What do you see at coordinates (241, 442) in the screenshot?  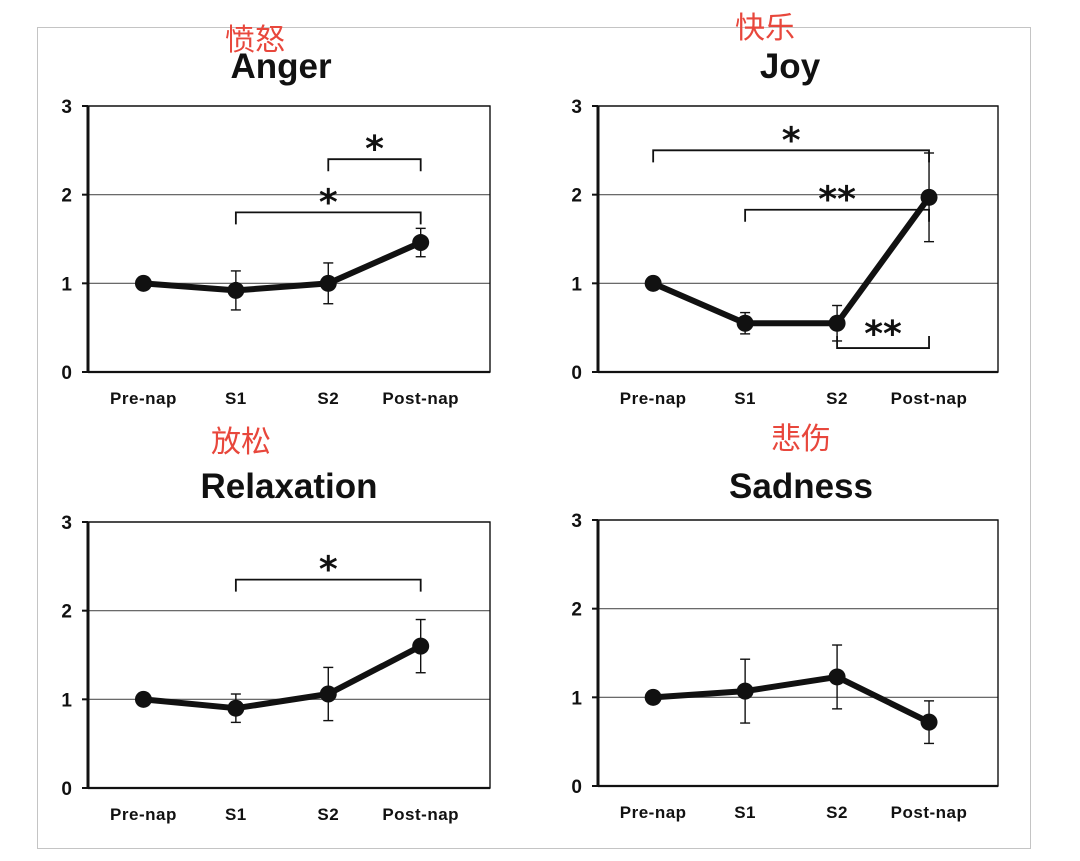 I see `chart-annotation: 放松` at bounding box center [241, 442].